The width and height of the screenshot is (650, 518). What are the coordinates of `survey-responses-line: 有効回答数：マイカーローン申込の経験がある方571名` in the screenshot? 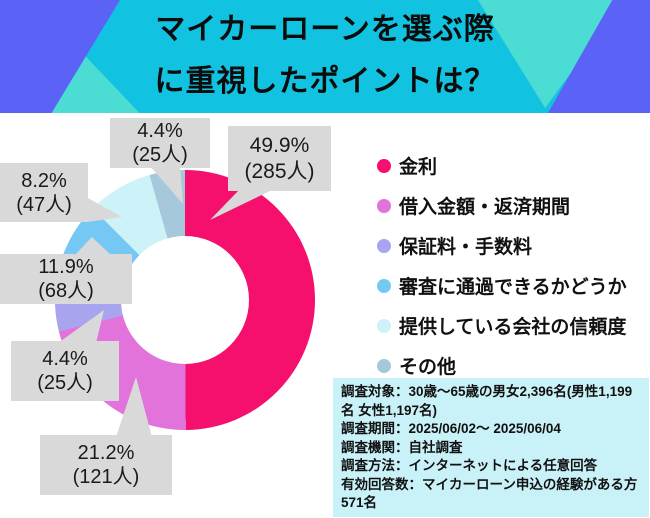 It's located at (489, 493).